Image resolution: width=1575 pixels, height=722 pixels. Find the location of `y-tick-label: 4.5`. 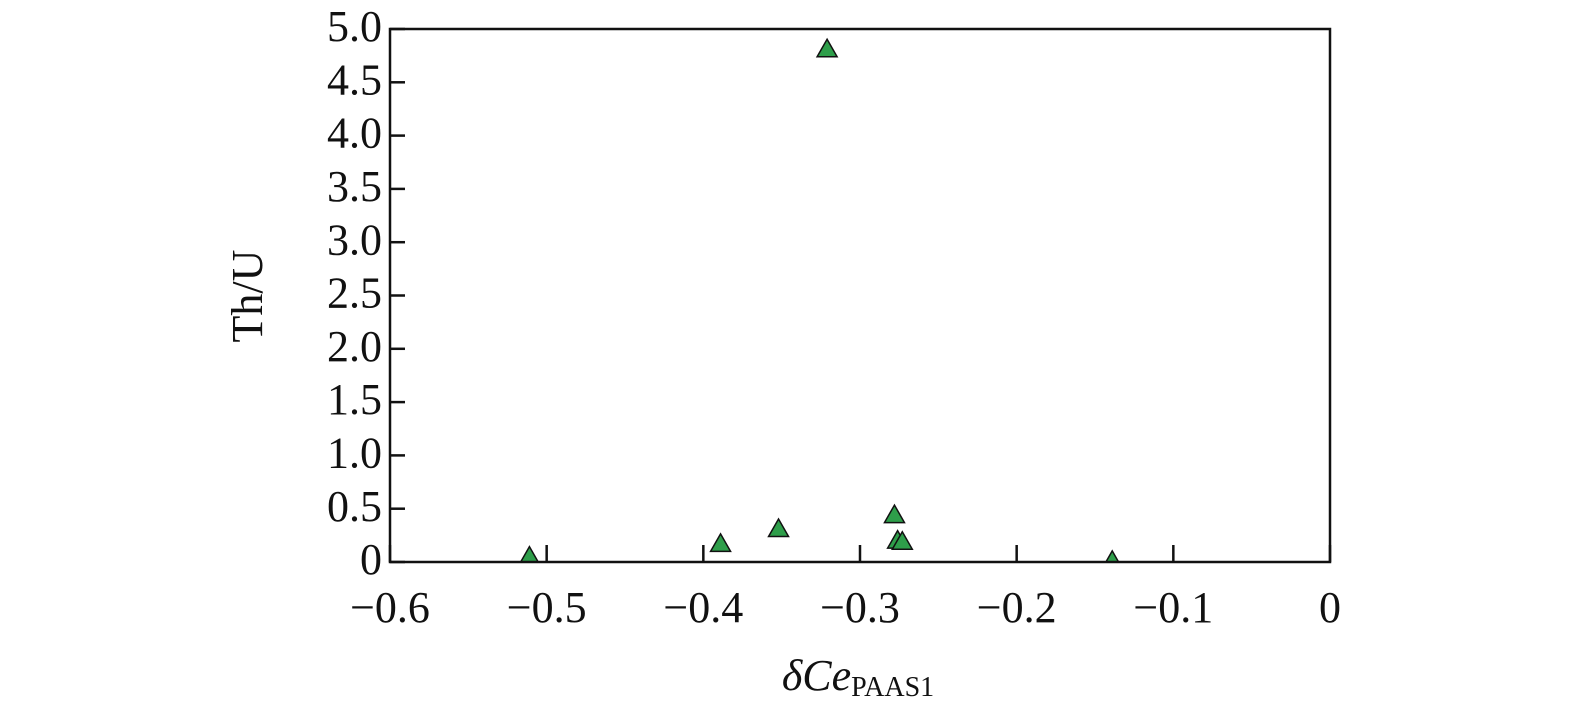

y-tick-label: 4.5 is located at coordinates (354, 79).